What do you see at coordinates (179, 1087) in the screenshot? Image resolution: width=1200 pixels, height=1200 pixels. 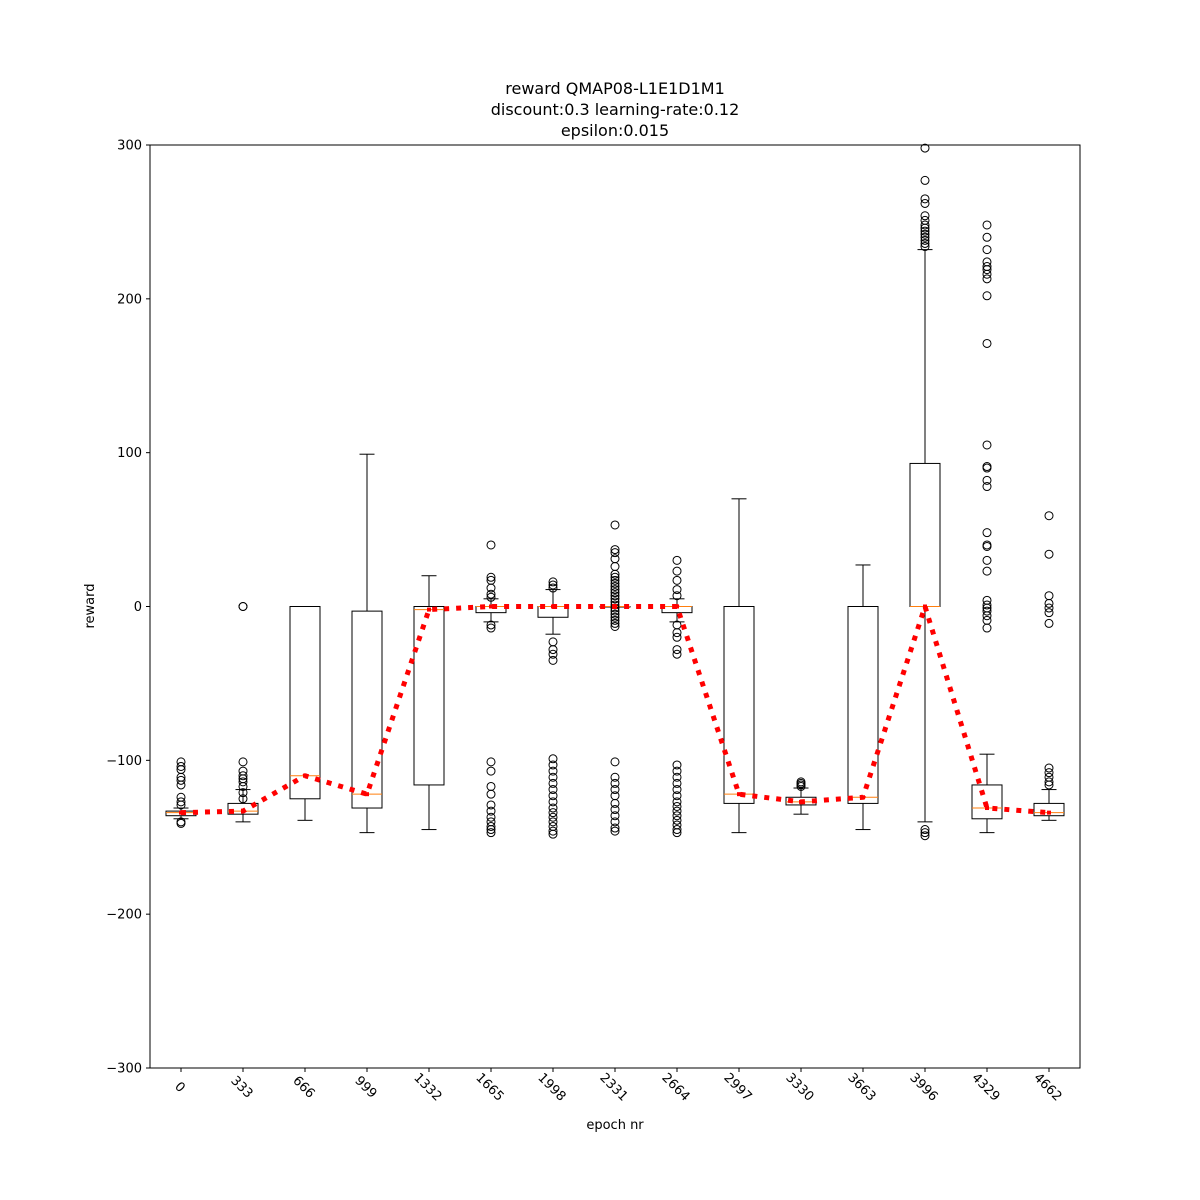 I see `x-tick-label: 0` at bounding box center [179, 1087].